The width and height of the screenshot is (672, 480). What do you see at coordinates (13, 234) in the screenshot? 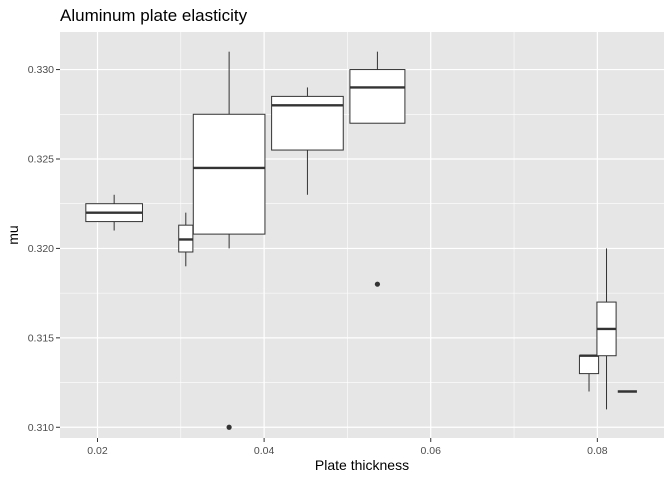
I see `y-axis-title: mu` at bounding box center [13, 234].